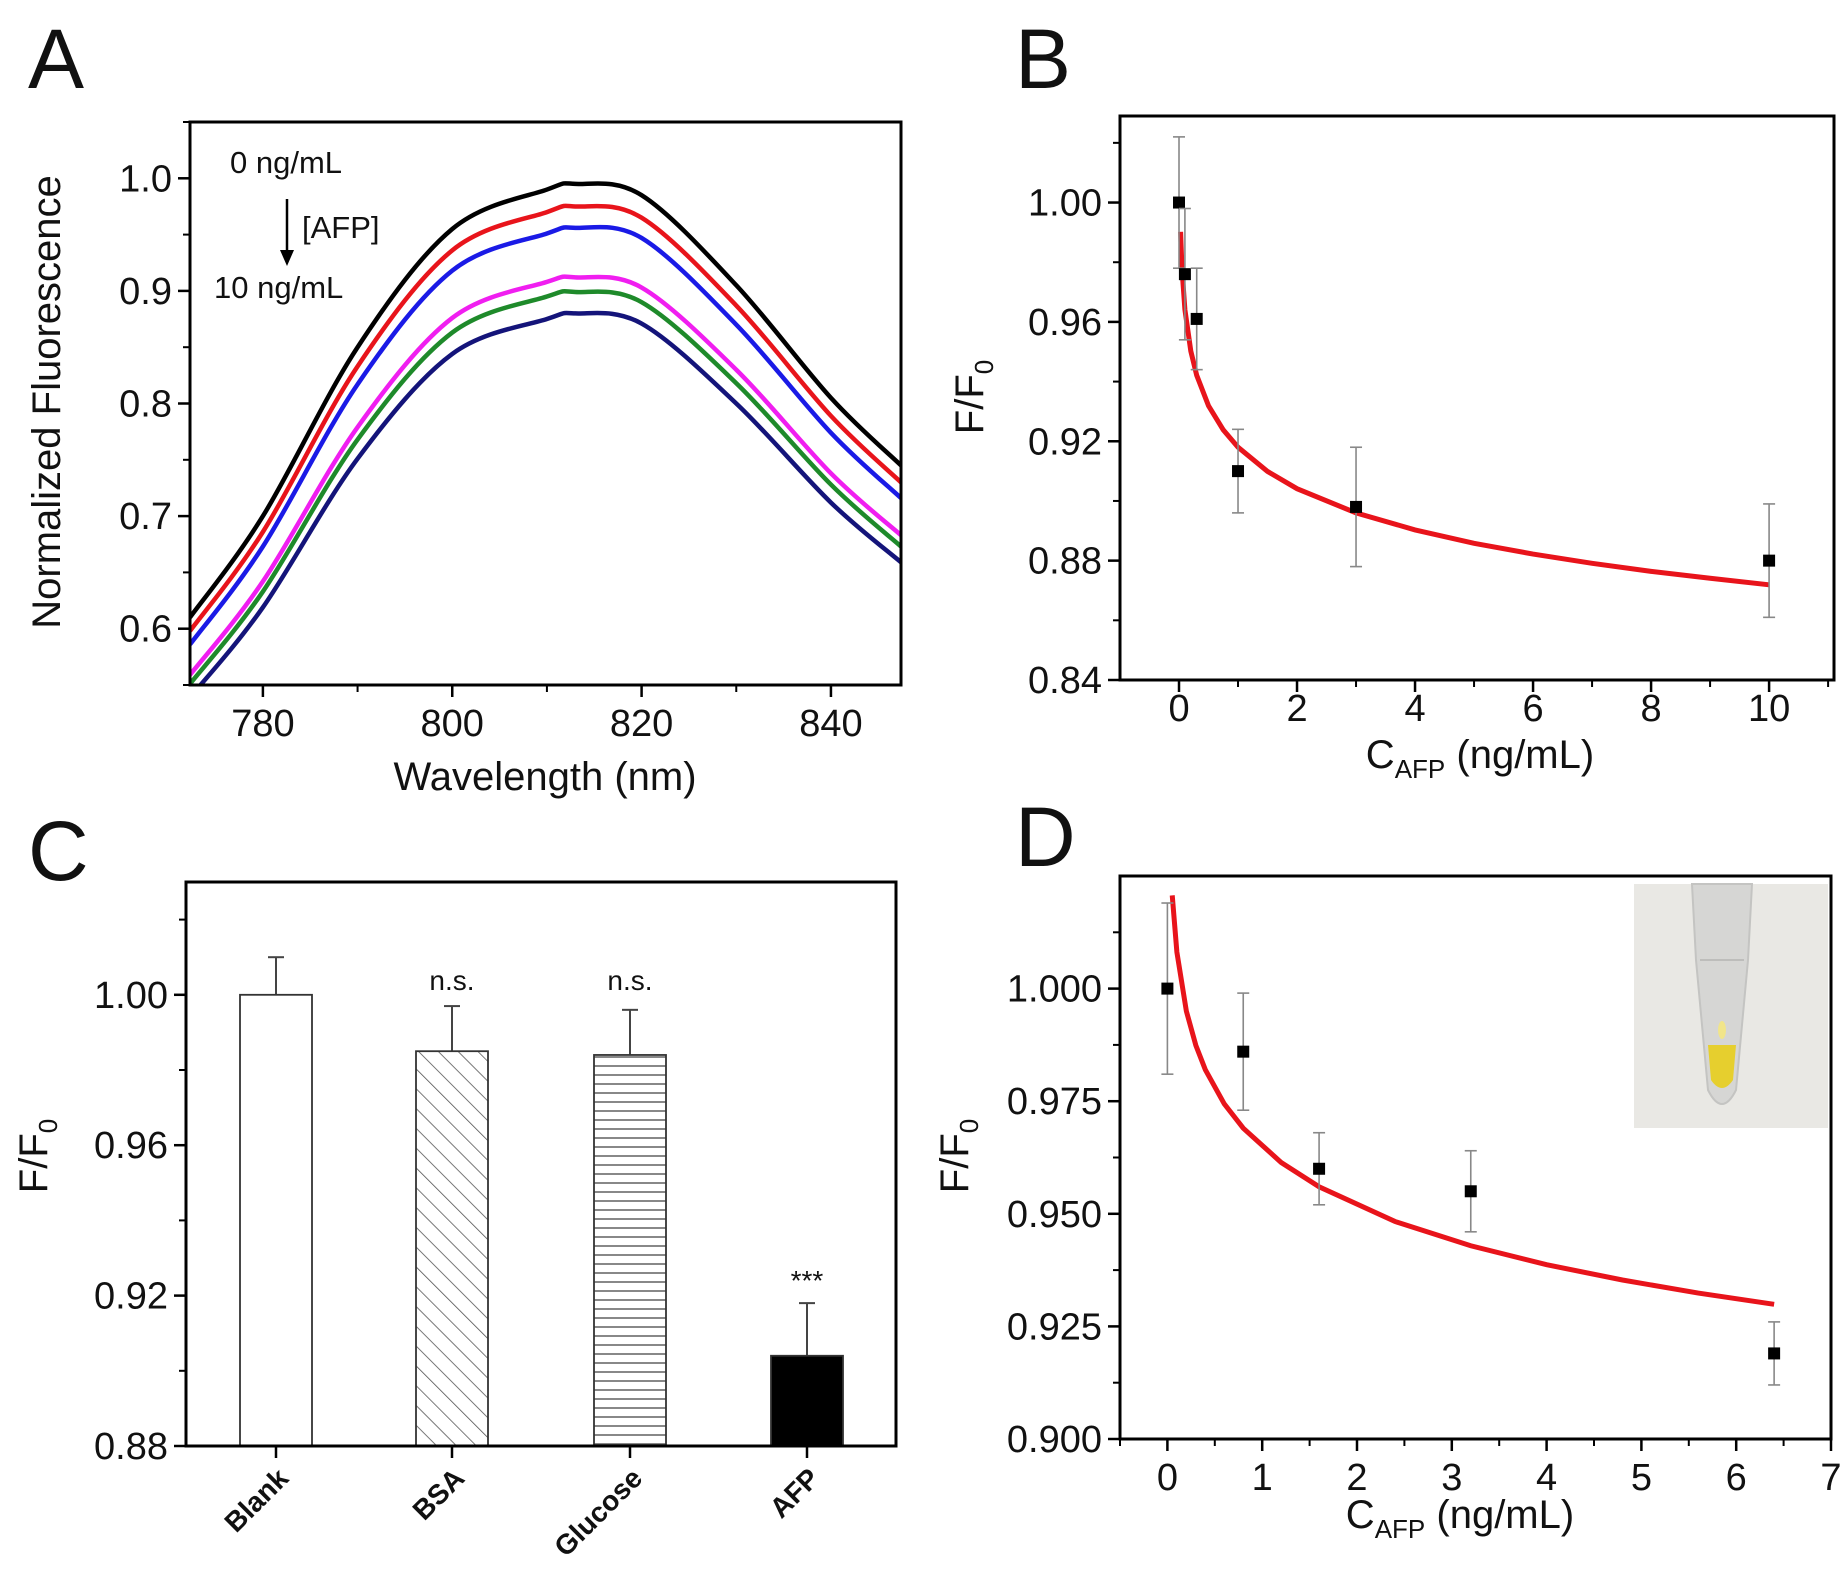 The height and width of the screenshot is (1590, 1848). What do you see at coordinates (341, 227) in the screenshot?
I see `annotation-arrow: [AFP]` at bounding box center [341, 227].